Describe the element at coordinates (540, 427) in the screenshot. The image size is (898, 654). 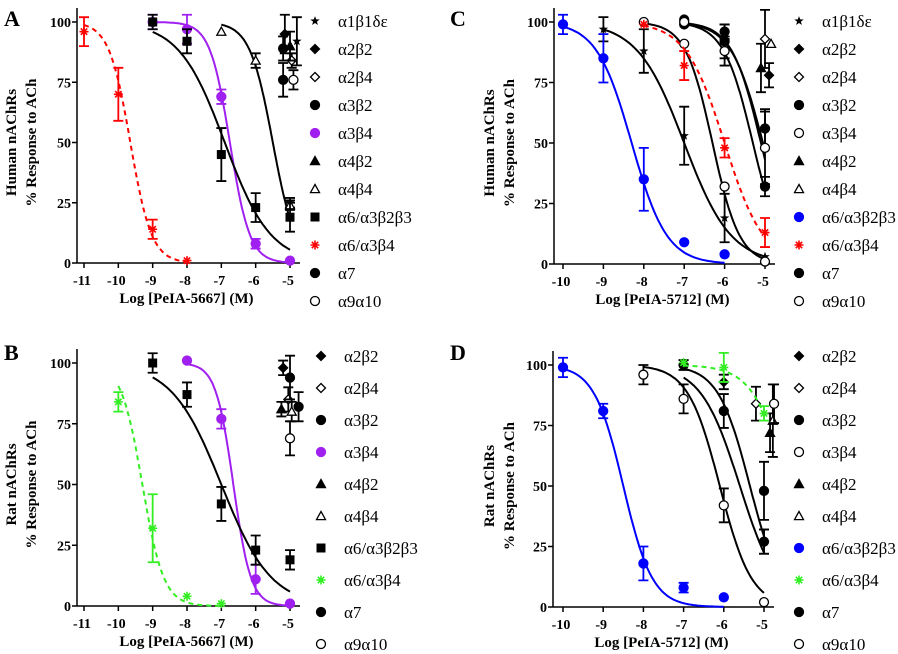
I see `y-tick-label: 75` at that location.